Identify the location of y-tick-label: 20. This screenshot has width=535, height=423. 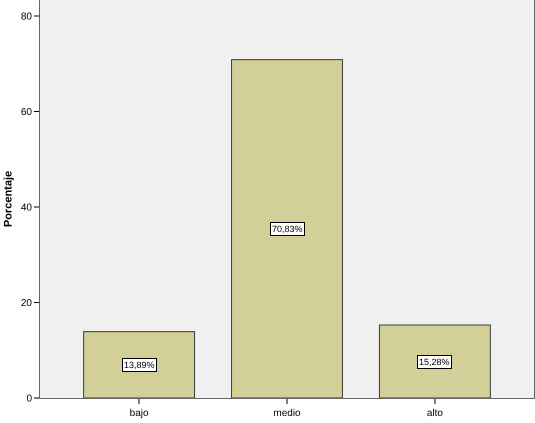
(26, 303).